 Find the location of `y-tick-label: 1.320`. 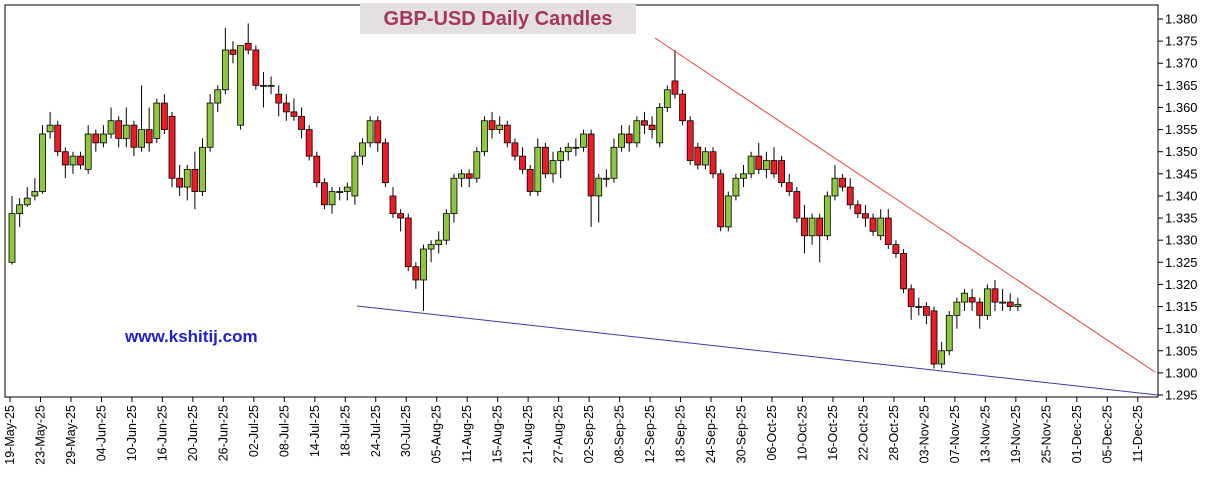

y-tick-label: 1.320 is located at coordinates (1181, 284).